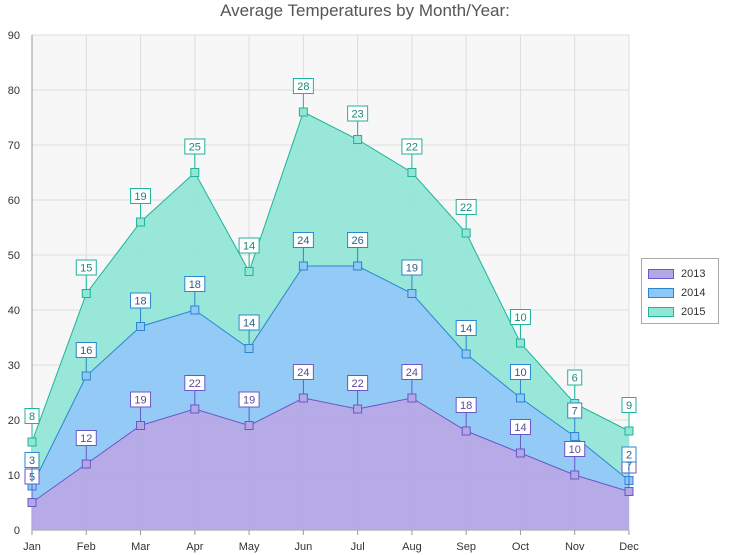  I want to click on data-label: 3, so click(32, 461).